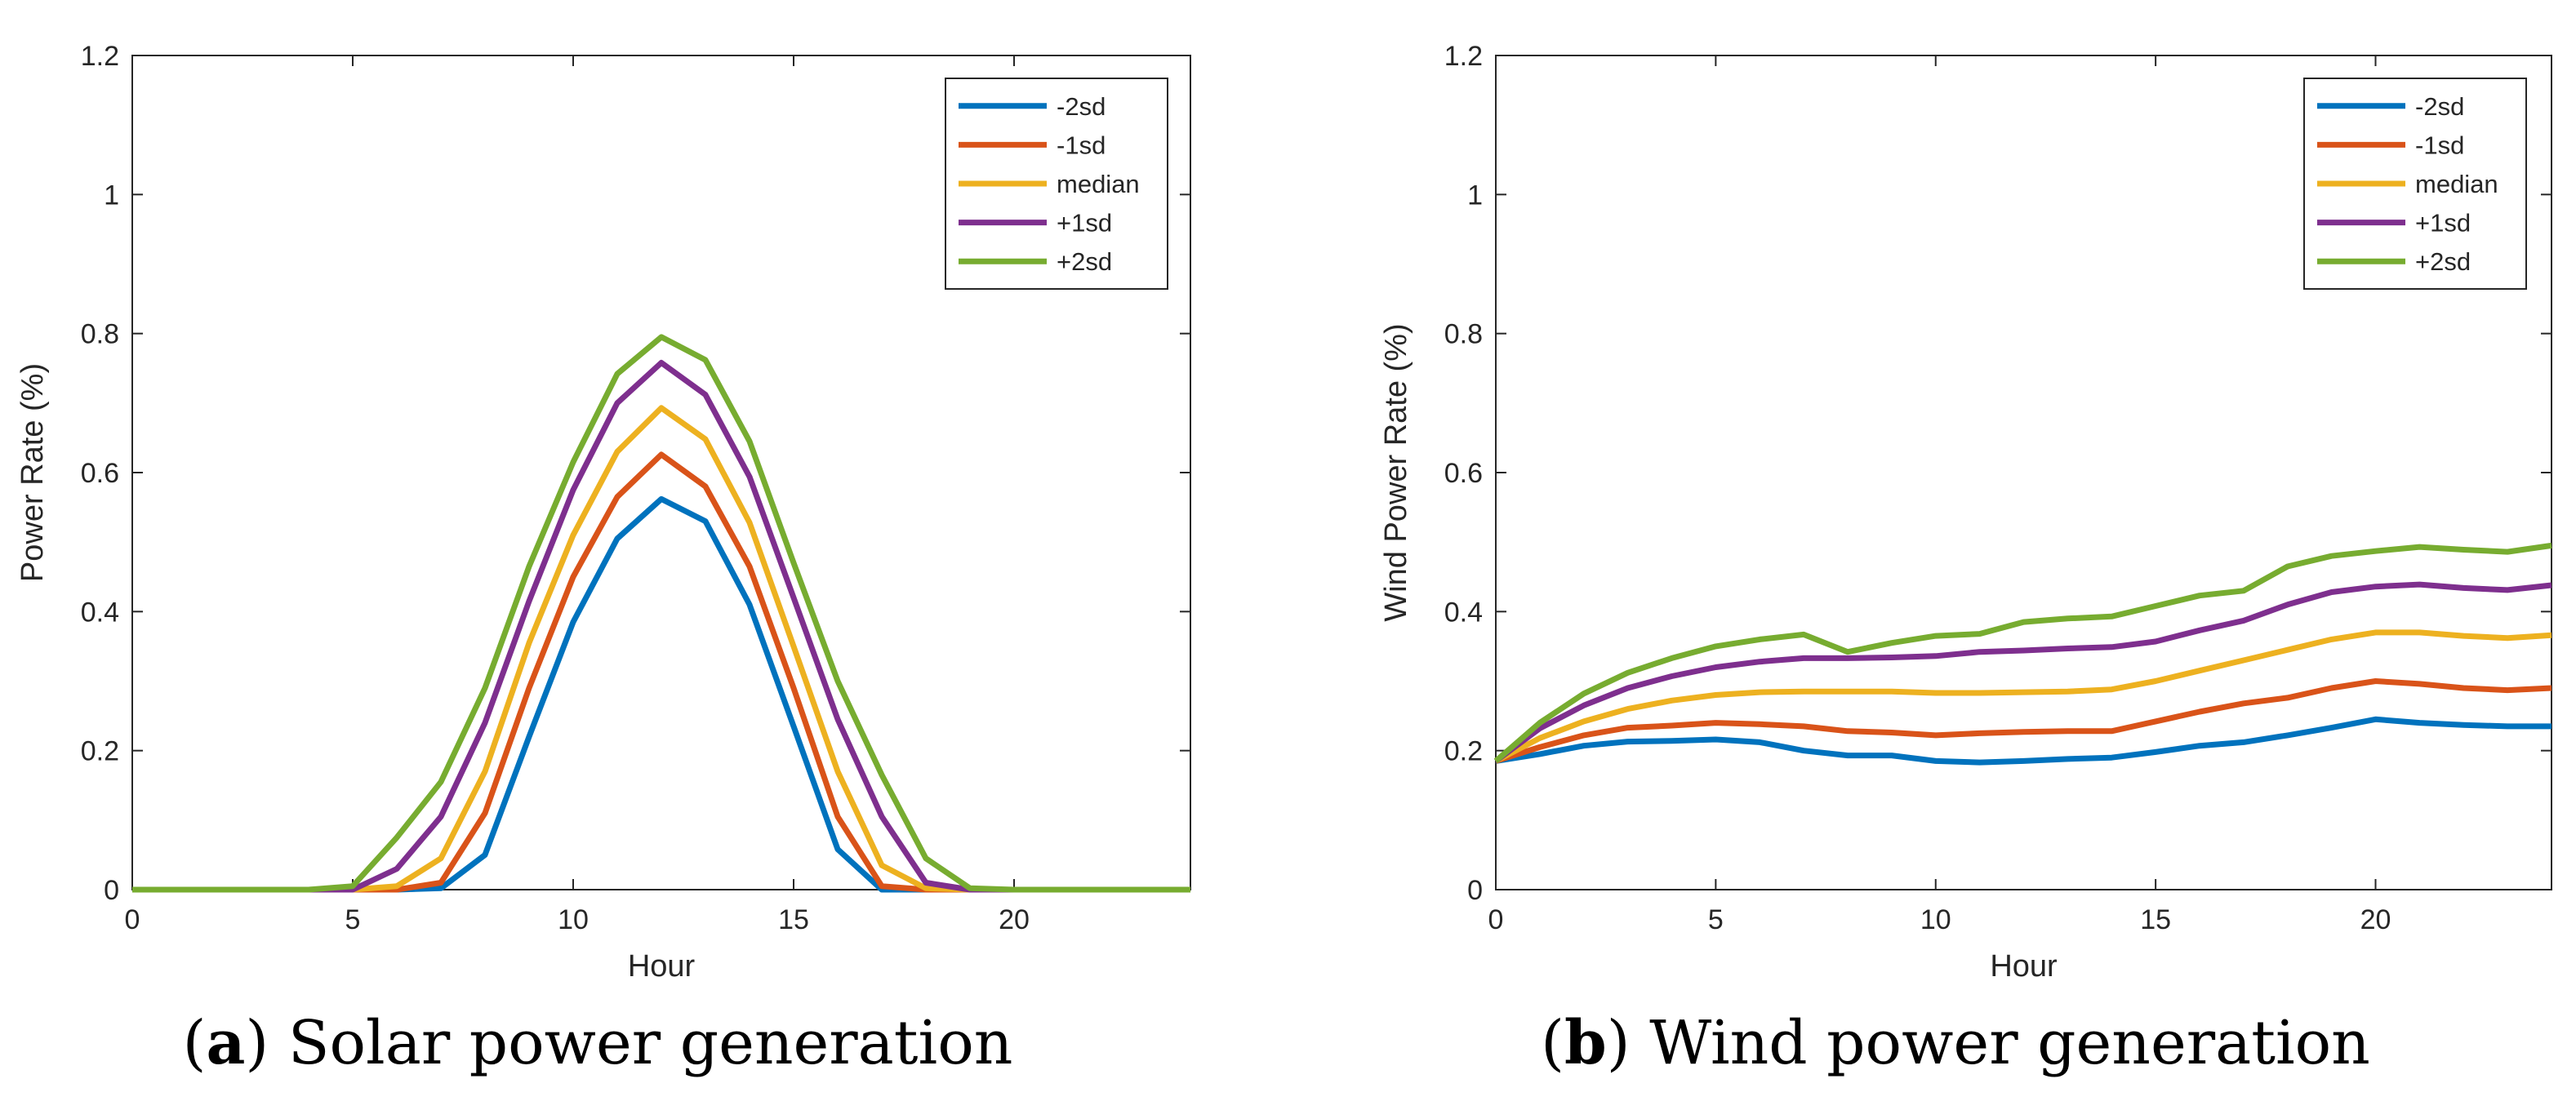 The height and width of the screenshot is (1119, 2576). What do you see at coordinates (33, 472) in the screenshot?
I see `y-axis-label: Power Rate (%)` at bounding box center [33, 472].